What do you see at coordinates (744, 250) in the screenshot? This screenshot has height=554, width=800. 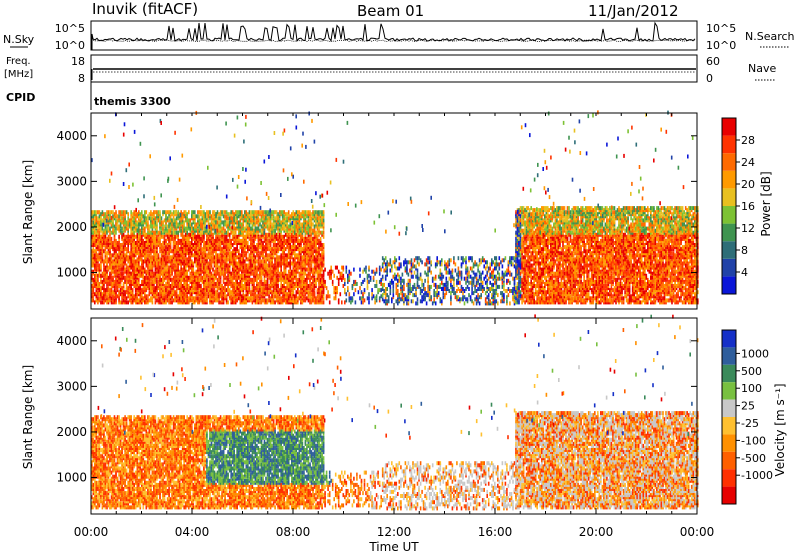 I see `power-cbar-tick: 8` at bounding box center [744, 250].